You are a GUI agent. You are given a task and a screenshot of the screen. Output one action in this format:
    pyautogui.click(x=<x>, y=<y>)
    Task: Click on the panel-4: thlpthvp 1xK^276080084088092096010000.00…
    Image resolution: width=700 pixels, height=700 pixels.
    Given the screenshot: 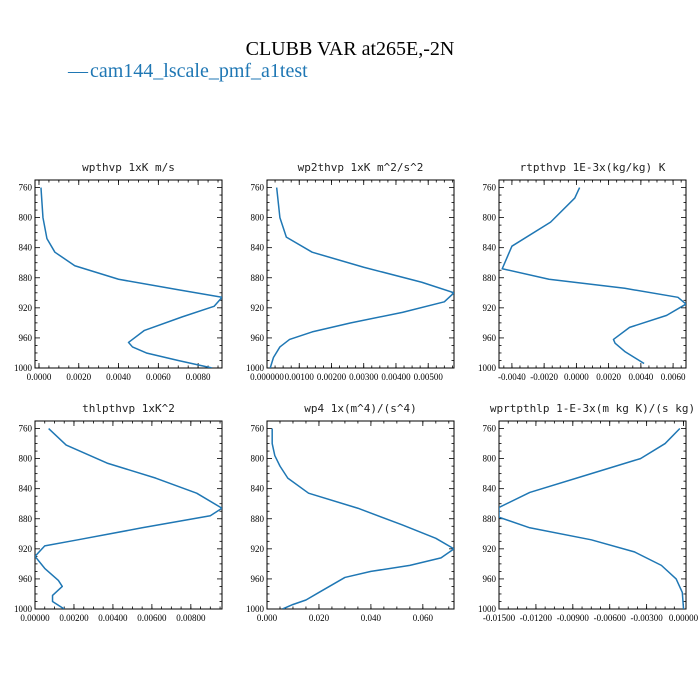 What is the action you would take?
    pyautogui.click(x=118, y=512)
    